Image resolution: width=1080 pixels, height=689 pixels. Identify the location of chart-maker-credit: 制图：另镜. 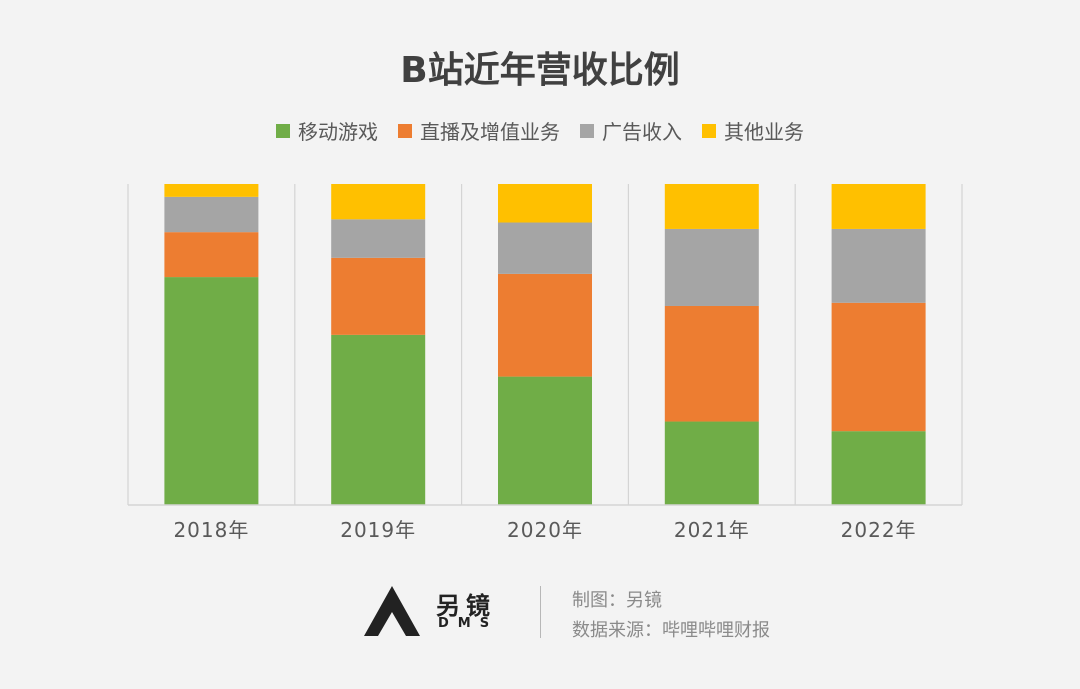
(617, 600).